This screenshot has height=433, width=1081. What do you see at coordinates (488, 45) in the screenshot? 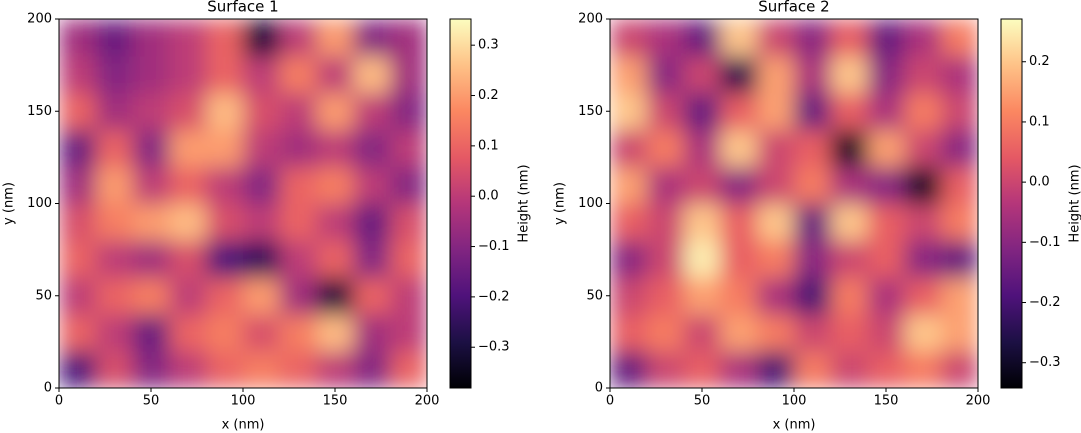
I see `colorbar-tick-label: 0.3` at bounding box center [488, 45].